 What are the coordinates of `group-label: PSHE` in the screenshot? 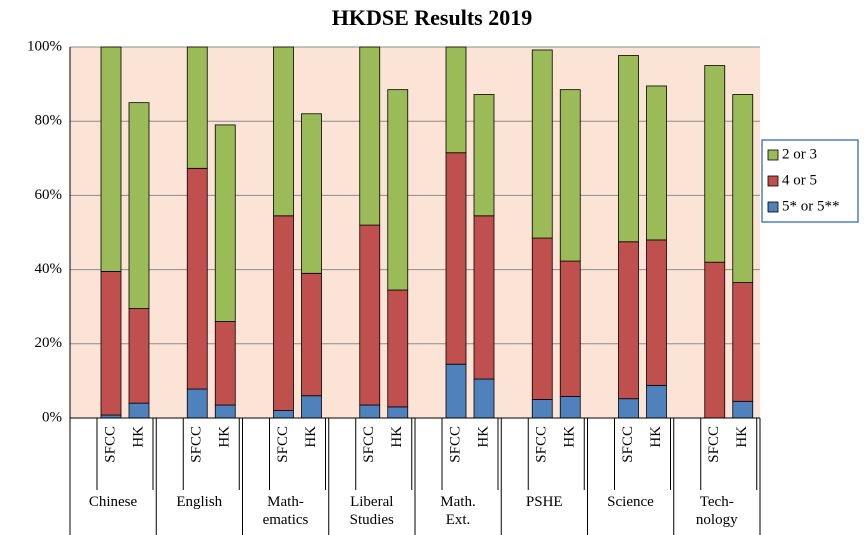 It's located at (544, 502).